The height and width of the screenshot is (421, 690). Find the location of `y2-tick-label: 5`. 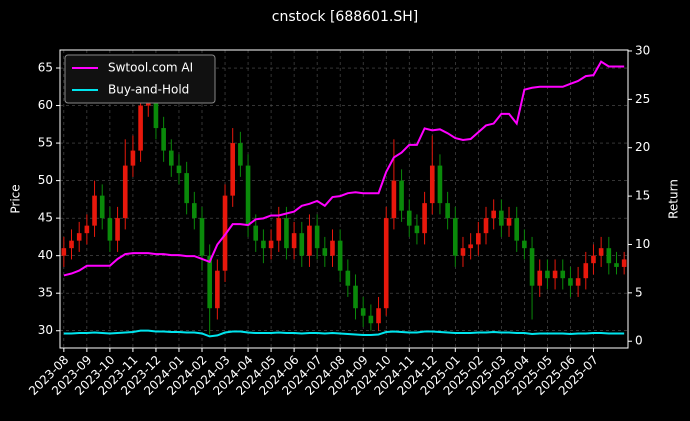

y2-tick-label: 5 is located at coordinates (639, 292).